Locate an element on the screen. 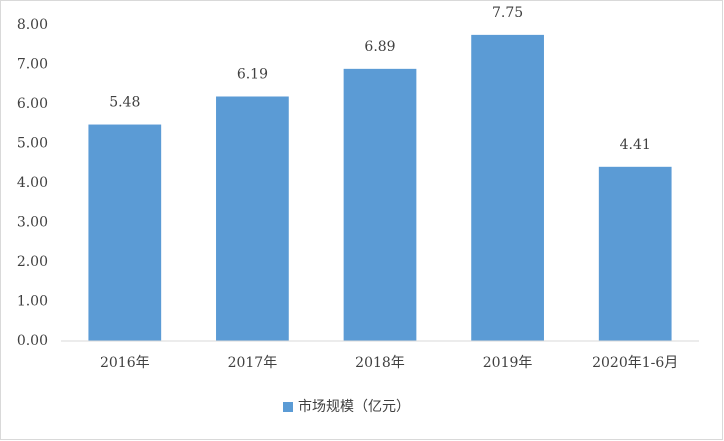 The width and height of the screenshot is (724, 441). y-tick-label: 0.00 is located at coordinates (32, 341).